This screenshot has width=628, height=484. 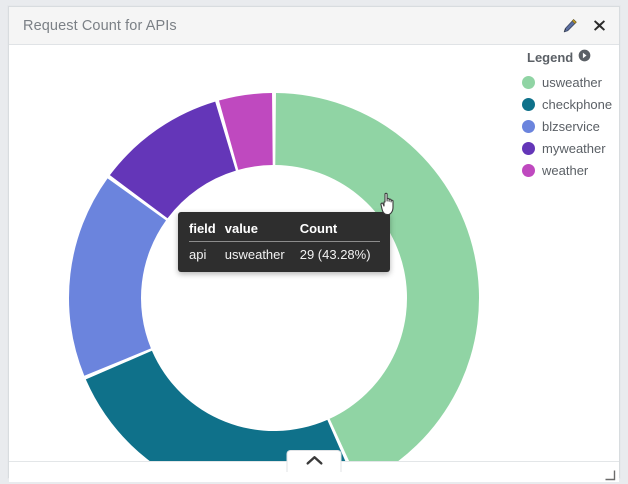 What do you see at coordinates (245, 131) in the screenshot?
I see `donut-slice-weather` at bounding box center [245, 131].